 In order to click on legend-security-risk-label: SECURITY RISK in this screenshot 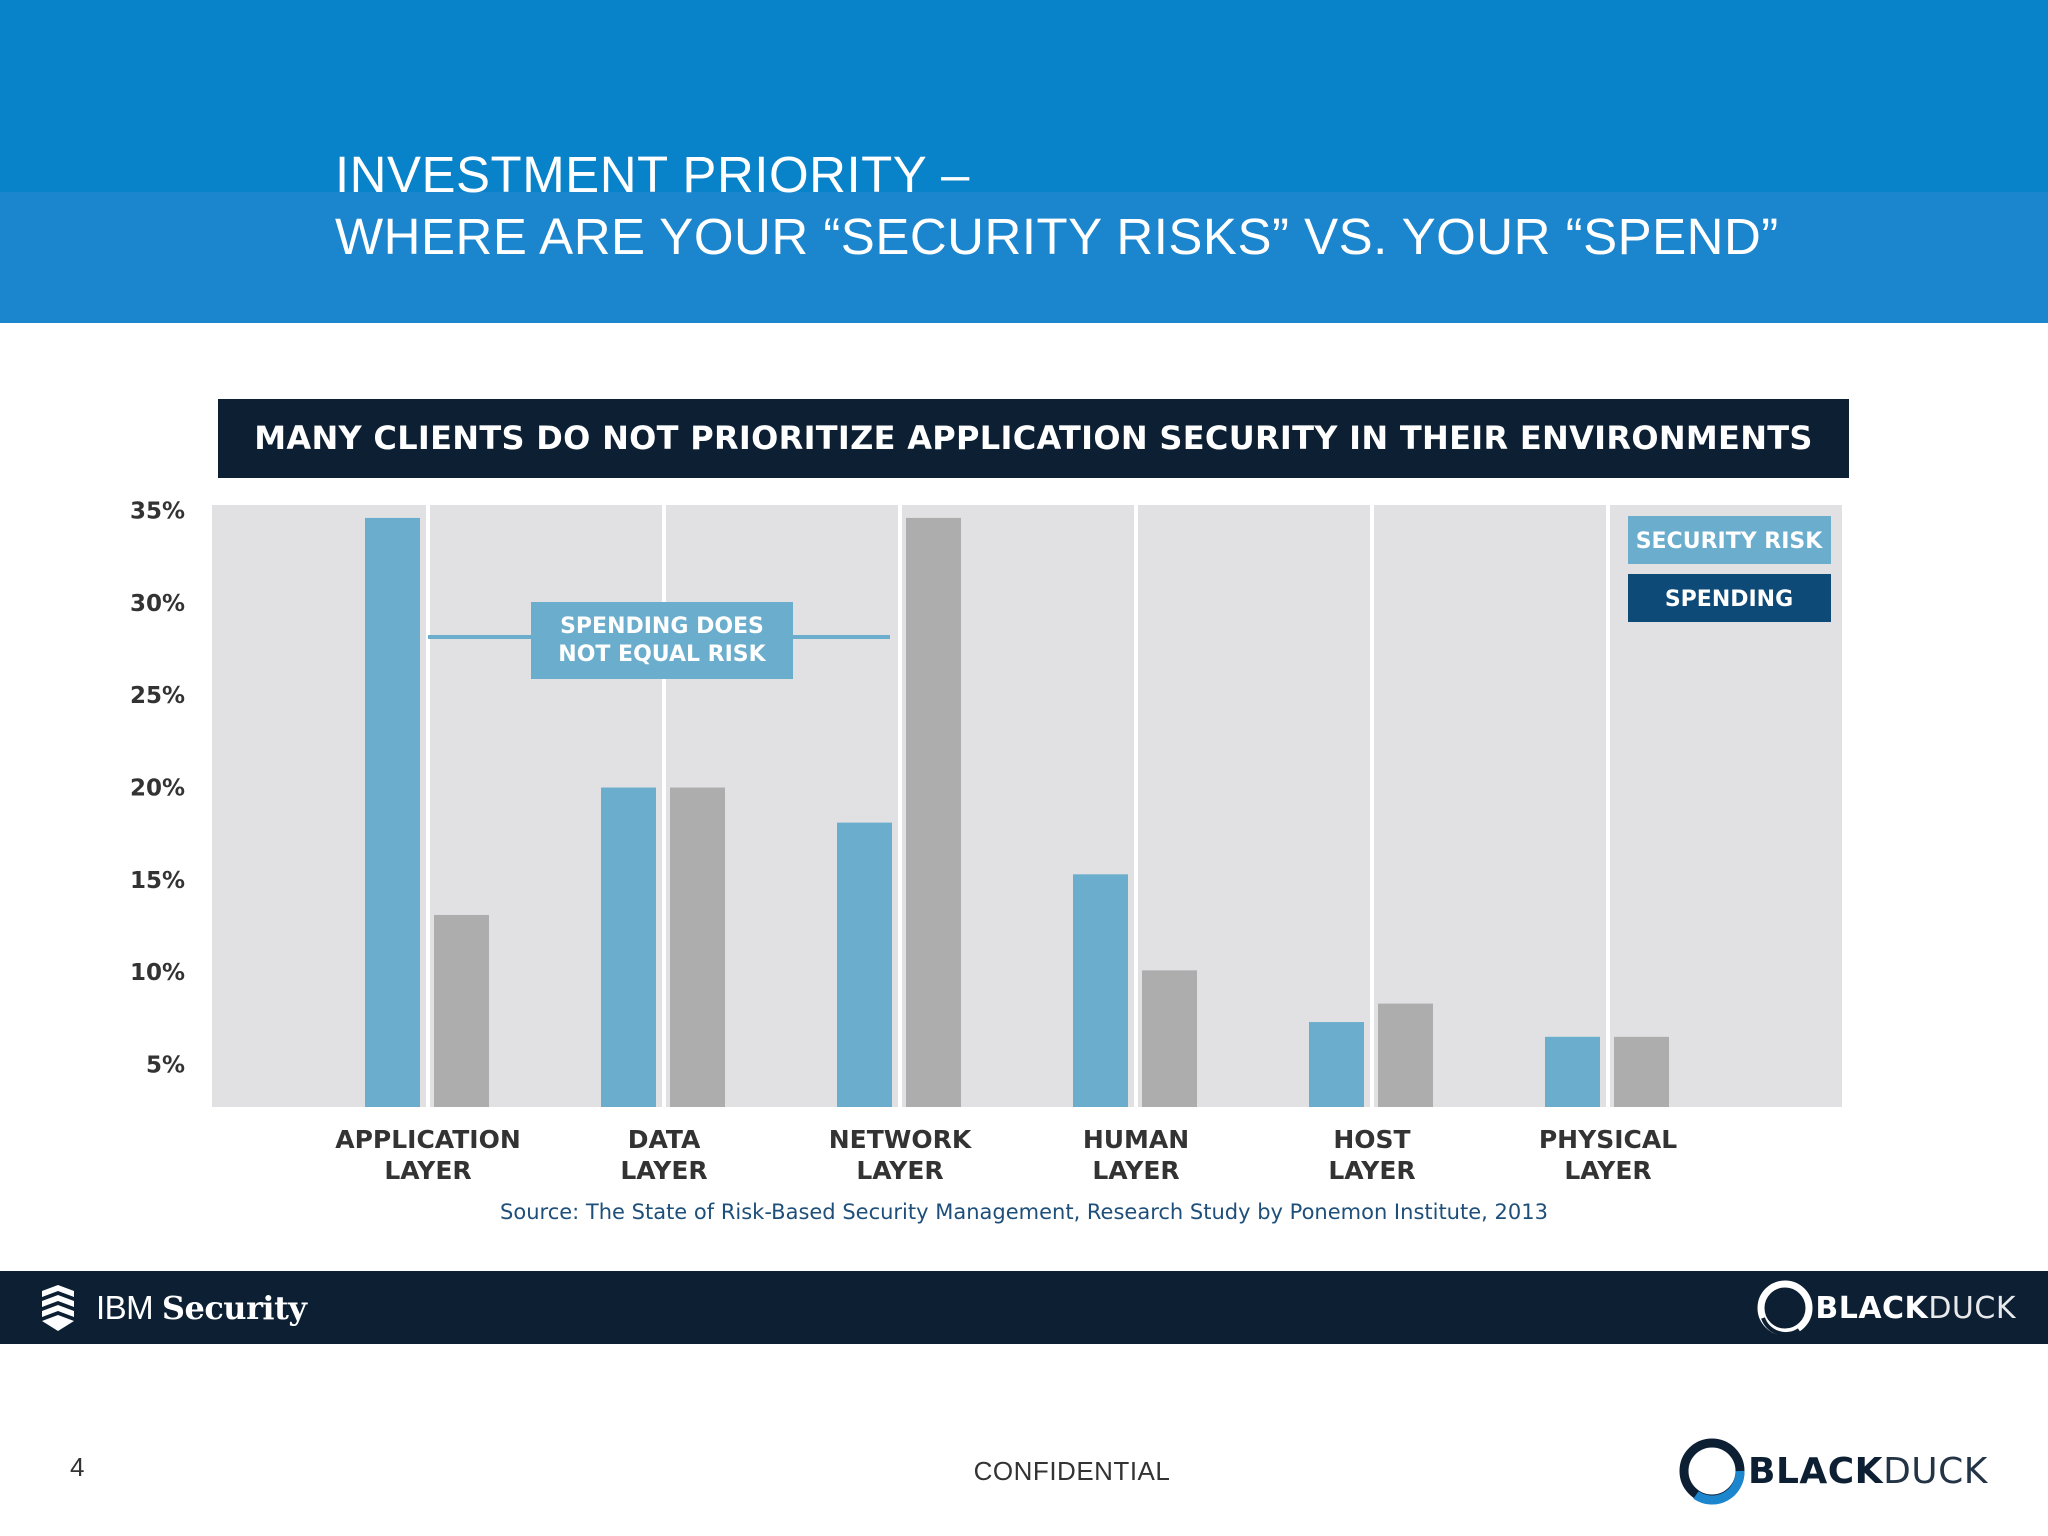, I will do `click(1730, 541)`.